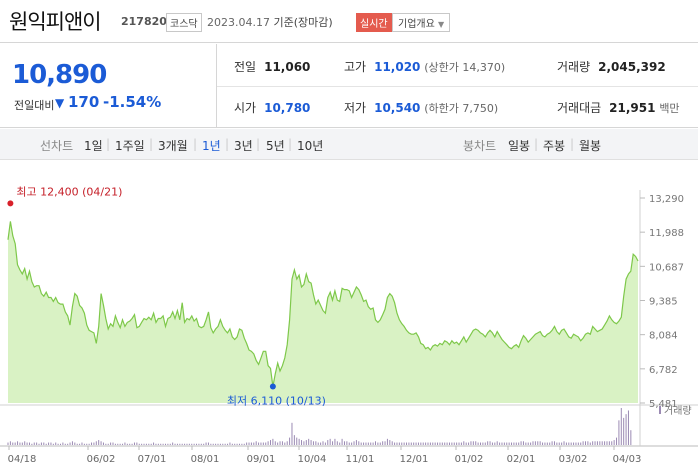 The height and width of the screenshot is (470, 698). Describe the element at coordinates (173, 146) in the screenshot. I see `tab-period-3m: 3개월` at that location.